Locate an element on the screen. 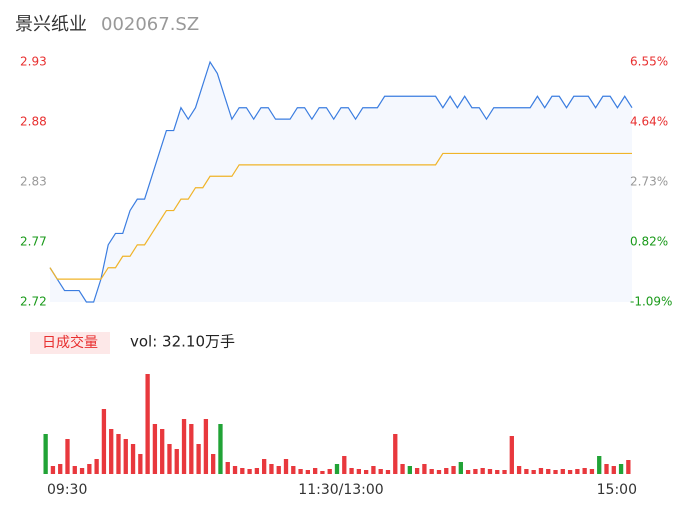 The image size is (686, 524). y2-tick-label: -1.09% is located at coordinates (651, 302).